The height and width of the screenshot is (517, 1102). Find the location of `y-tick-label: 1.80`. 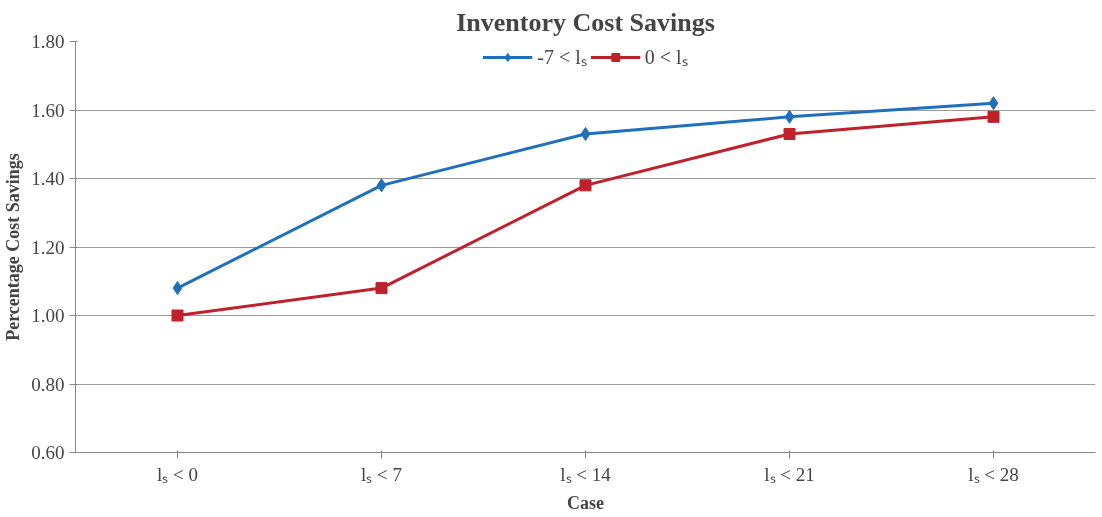

y-tick-label: 1.80 is located at coordinates (48, 41).